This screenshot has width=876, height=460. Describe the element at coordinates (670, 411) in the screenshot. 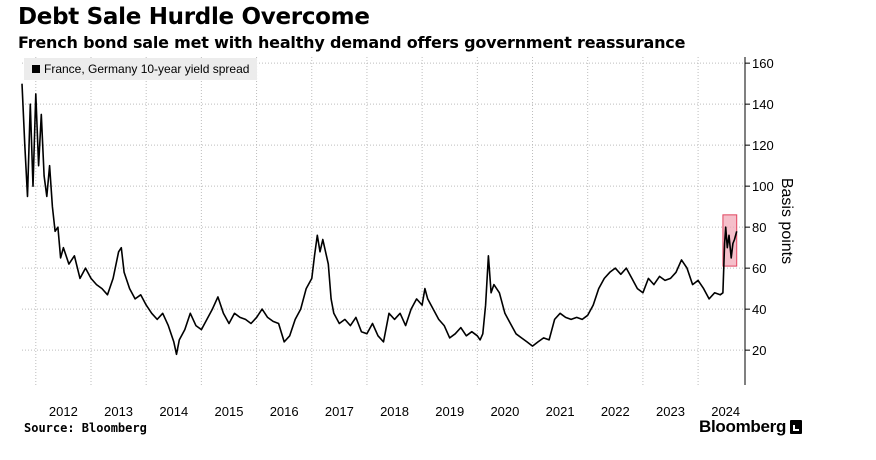

I see `x-tick-label: 2023` at that location.